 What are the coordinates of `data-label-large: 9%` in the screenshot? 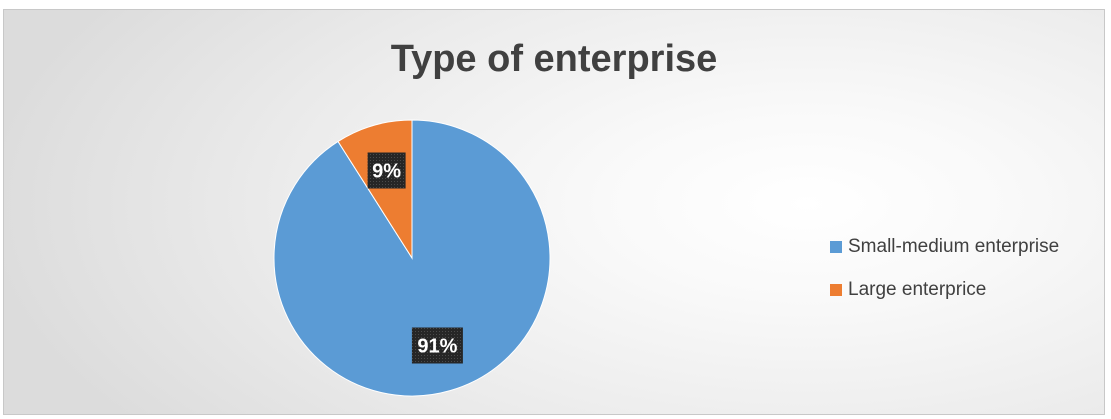 It's located at (386, 170).